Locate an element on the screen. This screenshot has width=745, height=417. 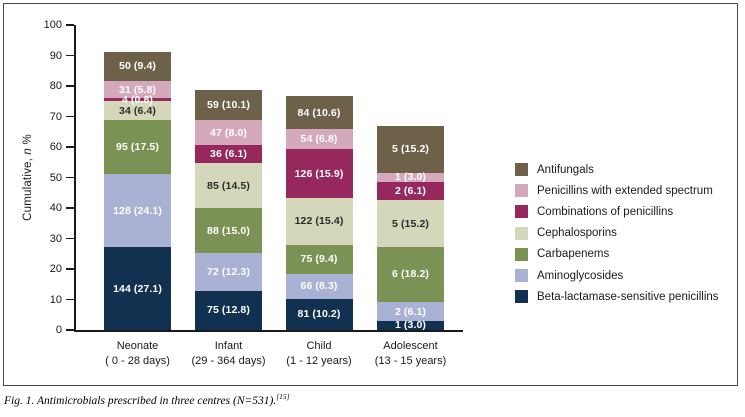
segment-aminoglycosides: 2 (6.1) is located at coordinates (410, 311).